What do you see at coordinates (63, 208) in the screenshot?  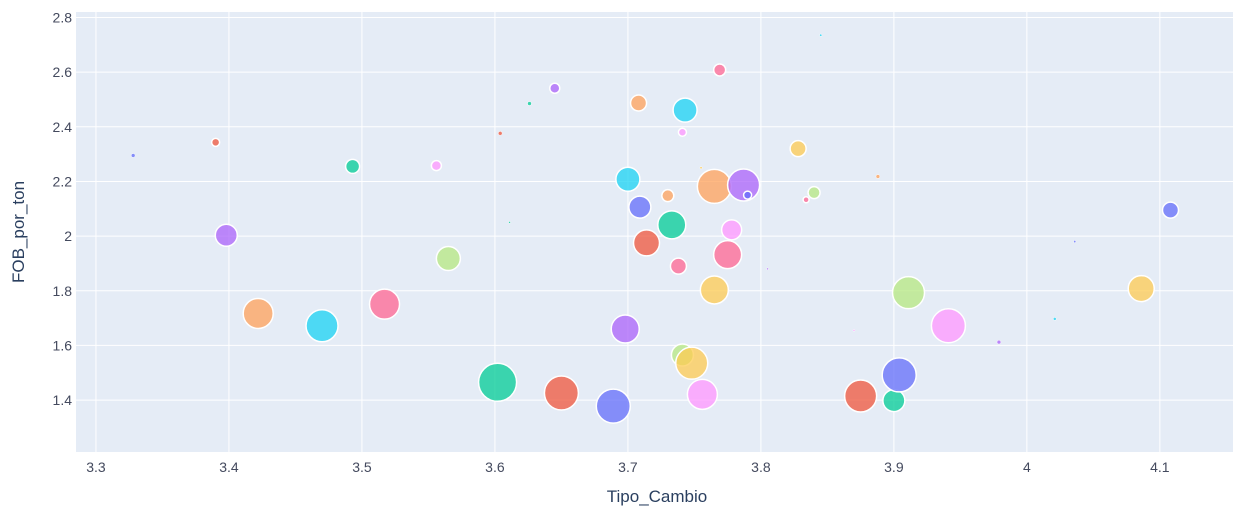 I see `y-axis-ticks: 1.4 1.6 1.8 2 2.2 2.4 2.6 2.8` at bounding box center [63, 208].